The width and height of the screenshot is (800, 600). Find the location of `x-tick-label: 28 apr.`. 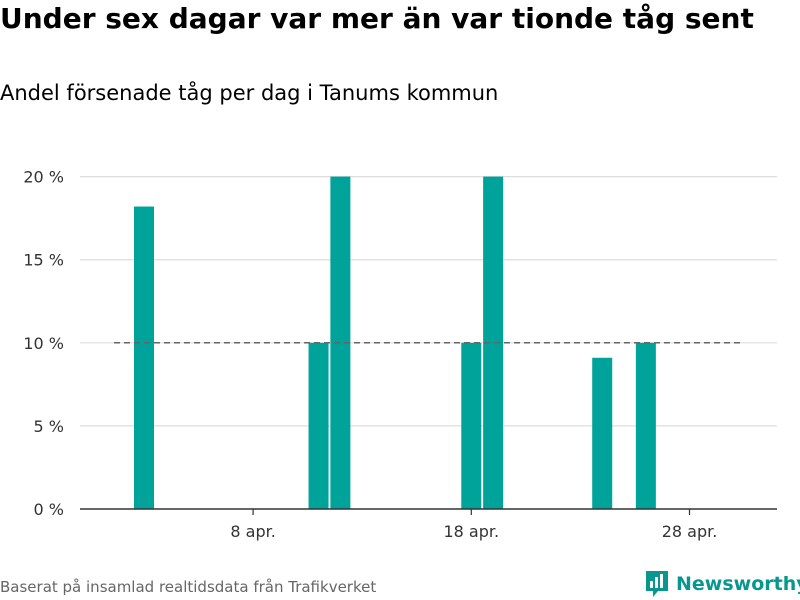

x-tick-label: 28 apr. is located at coordinates (690, 531).